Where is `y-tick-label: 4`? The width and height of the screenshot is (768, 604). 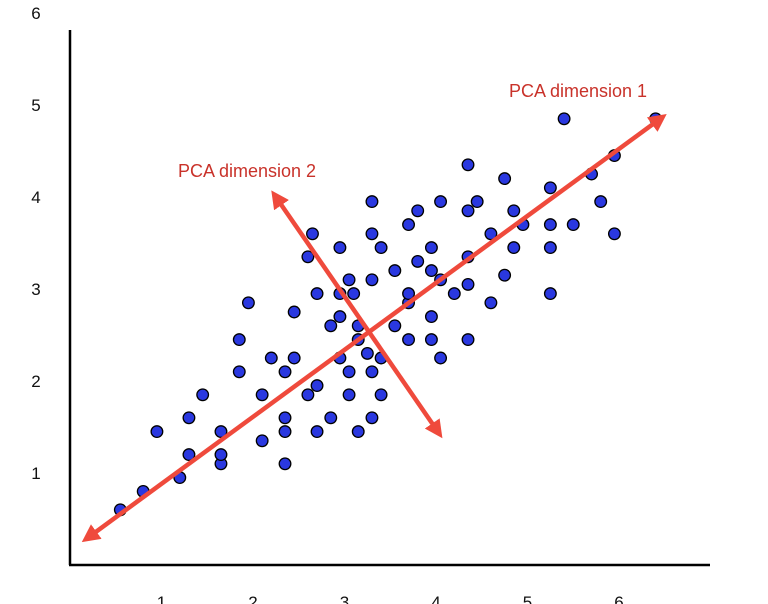 y-tick-label: 4 is located at coordinates (35, 197).